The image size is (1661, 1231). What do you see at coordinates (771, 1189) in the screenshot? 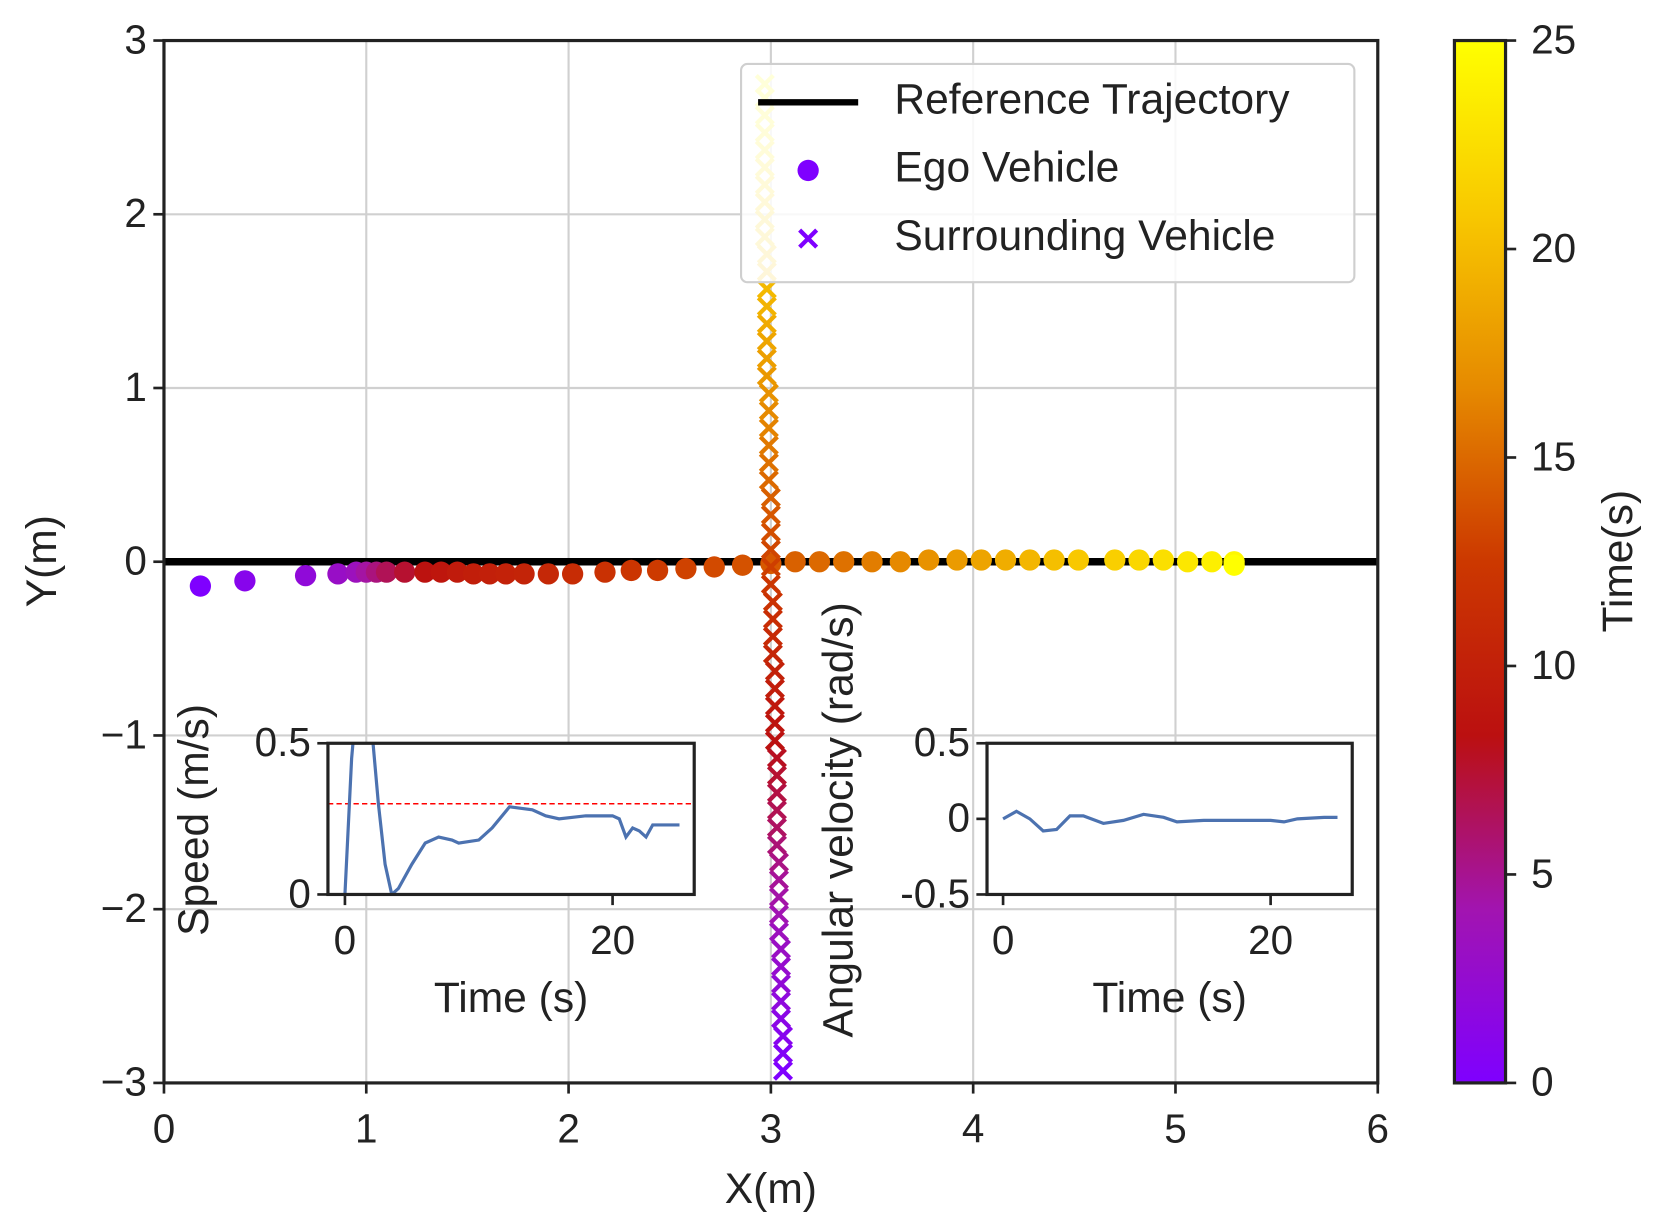
I see `x-axis-label: X(m)` at bounding box center [771, 1189].